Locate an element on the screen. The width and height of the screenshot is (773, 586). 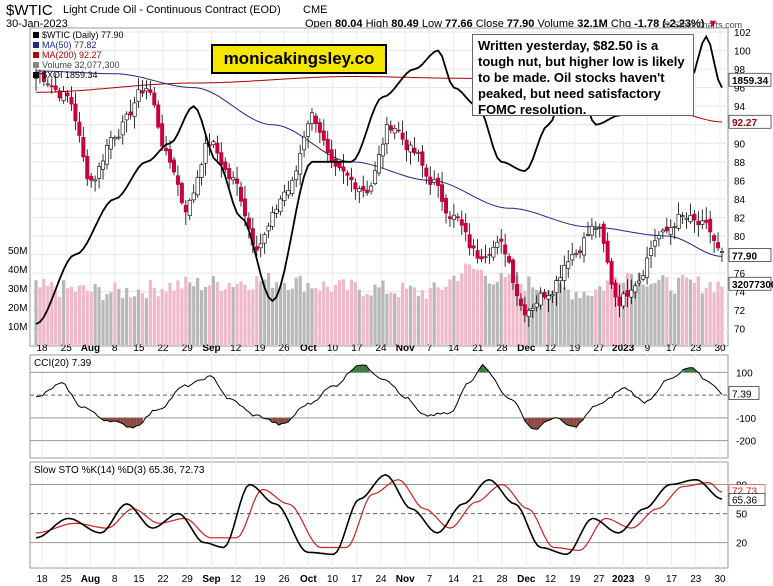
cci-title: CCI(20) 7.39 is located at coordinates (63, 363).